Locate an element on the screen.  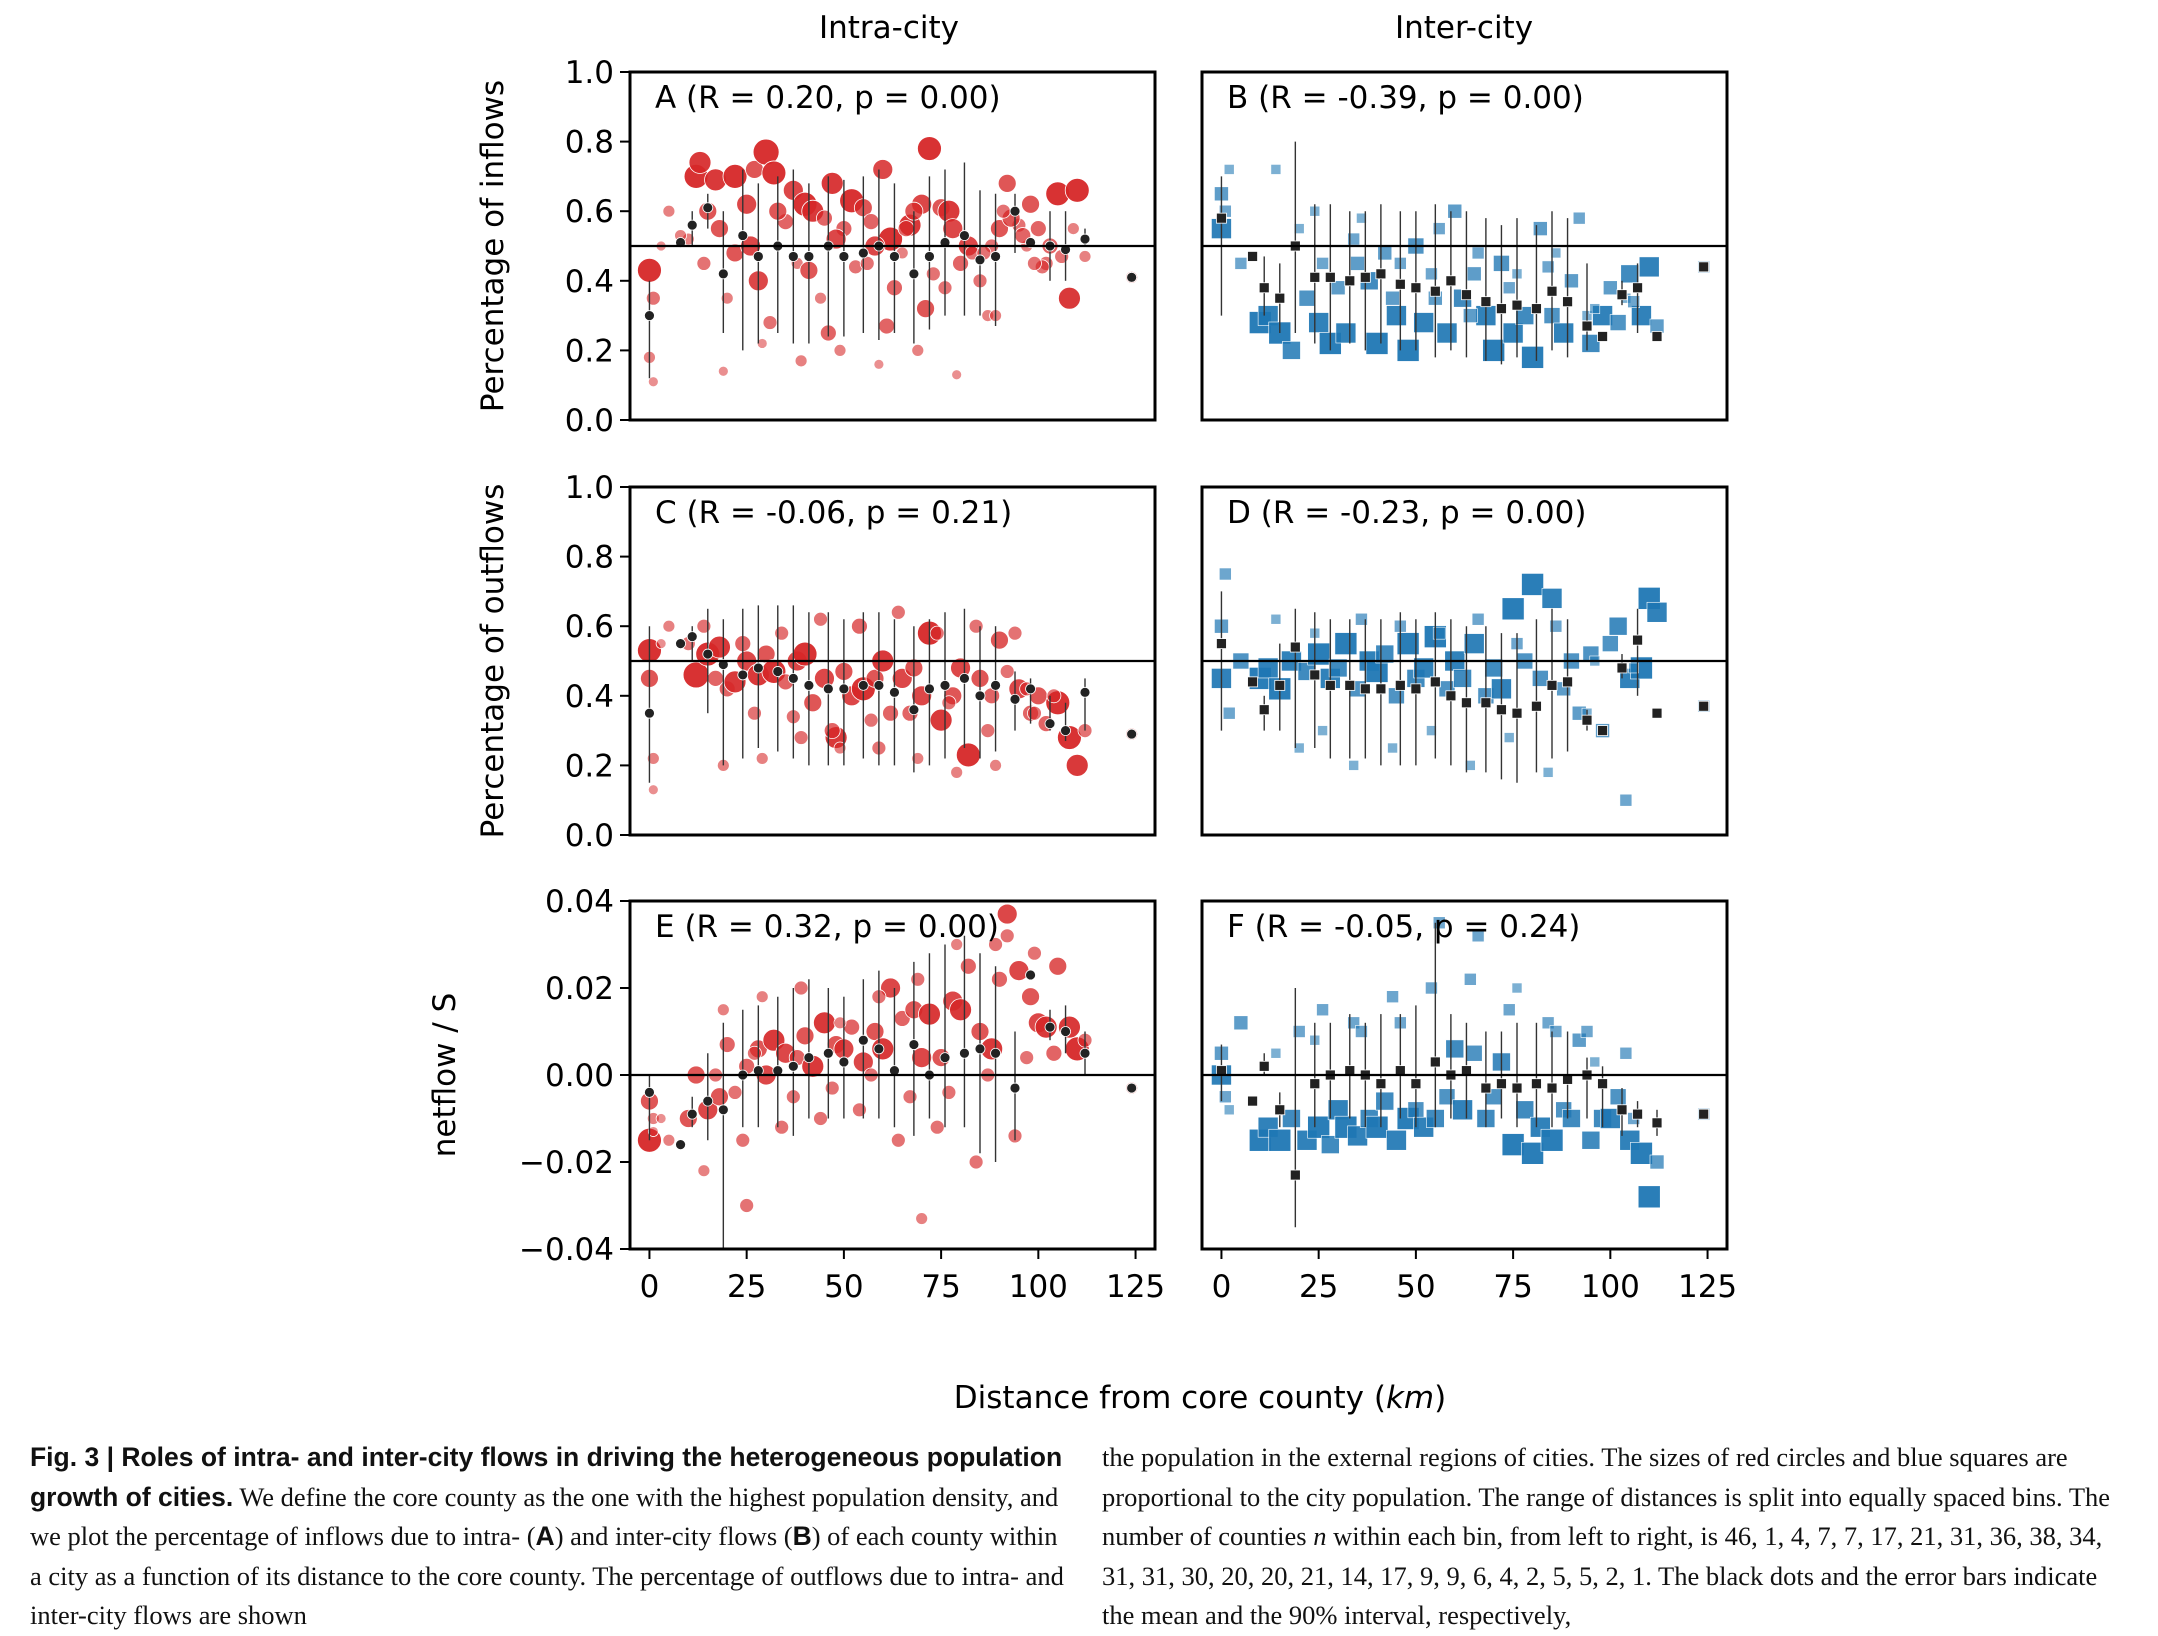
y-axis-label: Percentage of inflows is located at coordinates (493, 246).